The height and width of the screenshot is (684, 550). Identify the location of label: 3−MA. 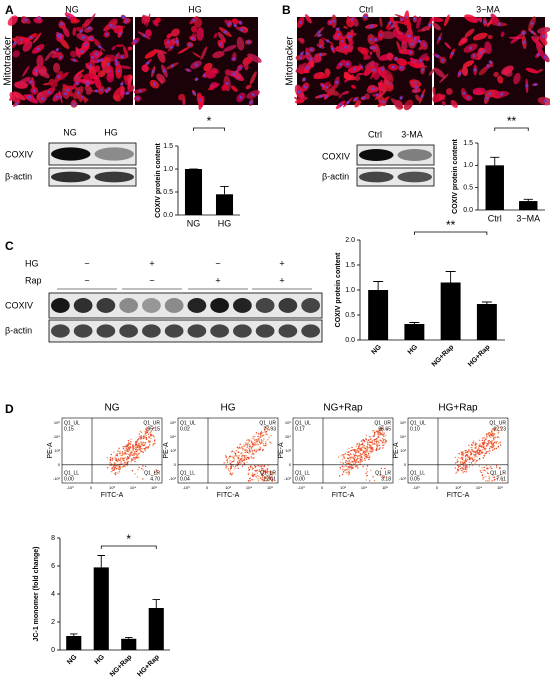
(488, 9).